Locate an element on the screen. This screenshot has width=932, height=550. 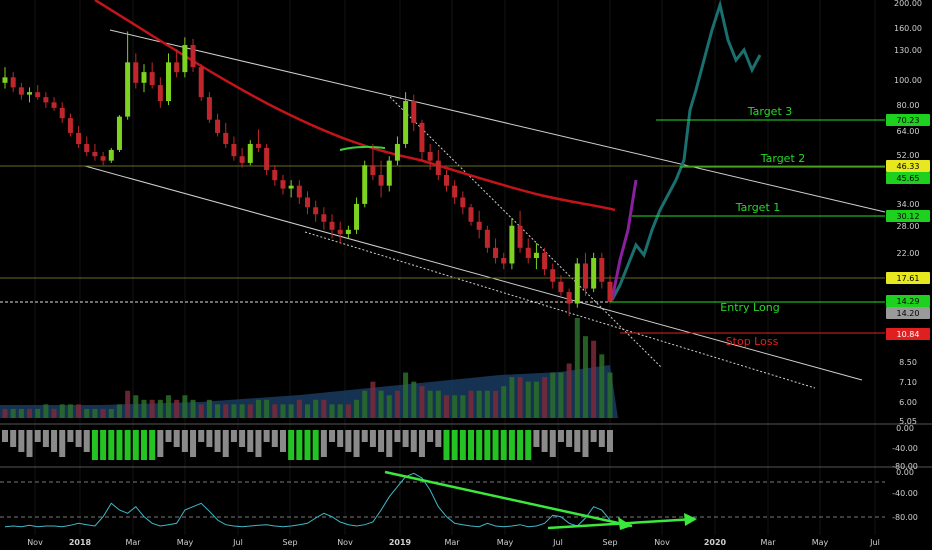
price-badge-3: 30.12 is located at coordinates (908, 216).